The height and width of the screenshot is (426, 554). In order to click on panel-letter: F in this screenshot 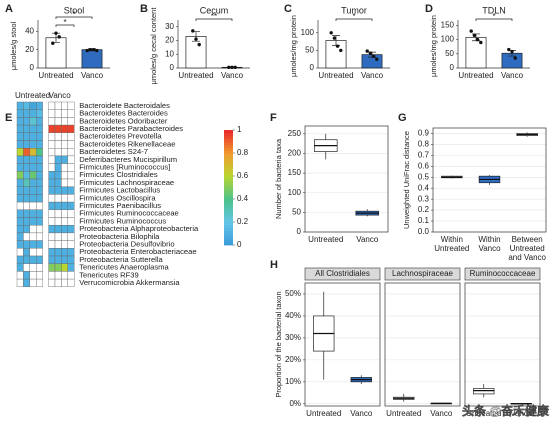, I will do `click(273, 118)`.